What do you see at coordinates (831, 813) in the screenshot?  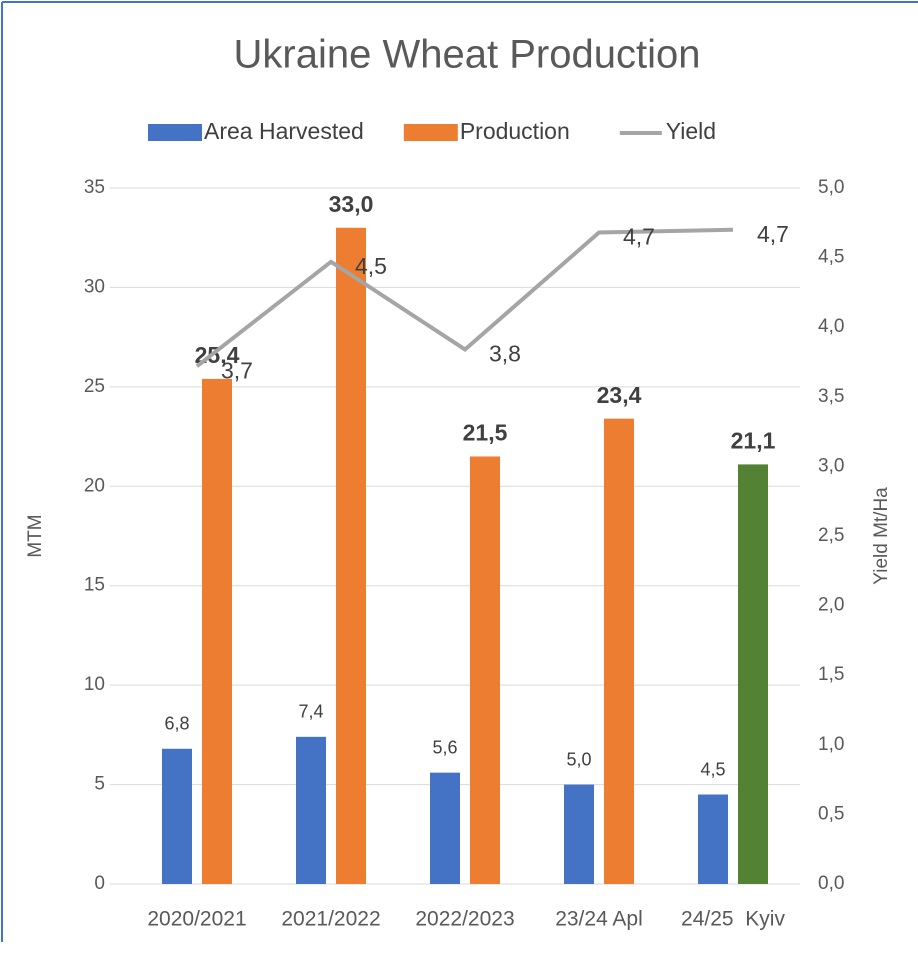 I see `y2-tick-label: 0,5` at bounding box center [831, 813].